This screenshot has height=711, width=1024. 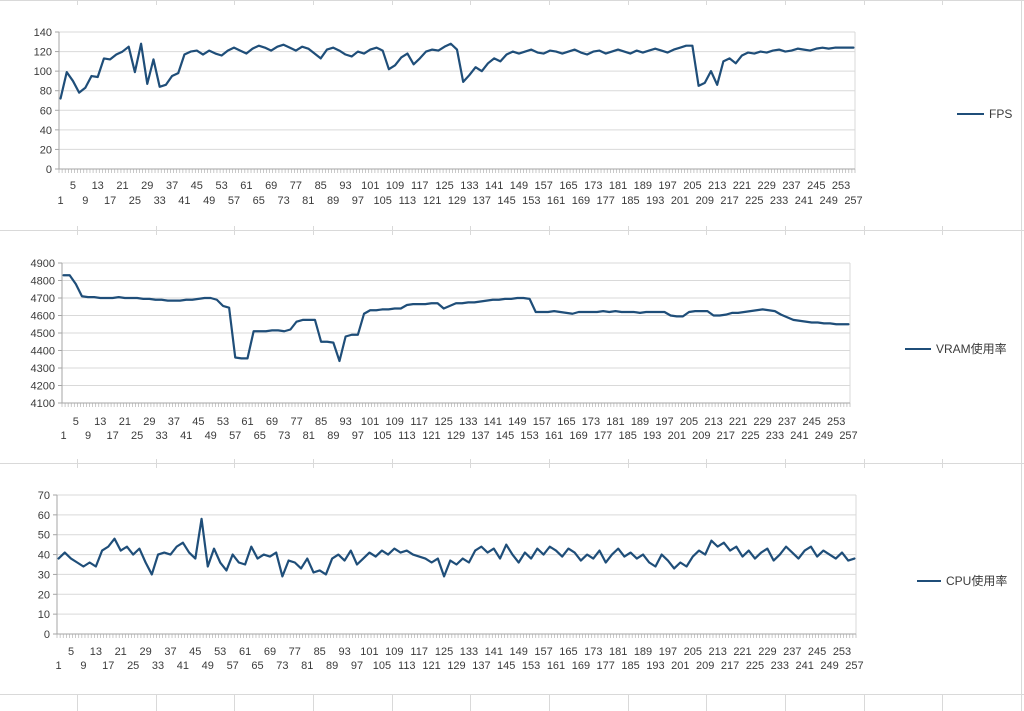 I want to click on y-tick-label: 30, so click(x=44, y=575).